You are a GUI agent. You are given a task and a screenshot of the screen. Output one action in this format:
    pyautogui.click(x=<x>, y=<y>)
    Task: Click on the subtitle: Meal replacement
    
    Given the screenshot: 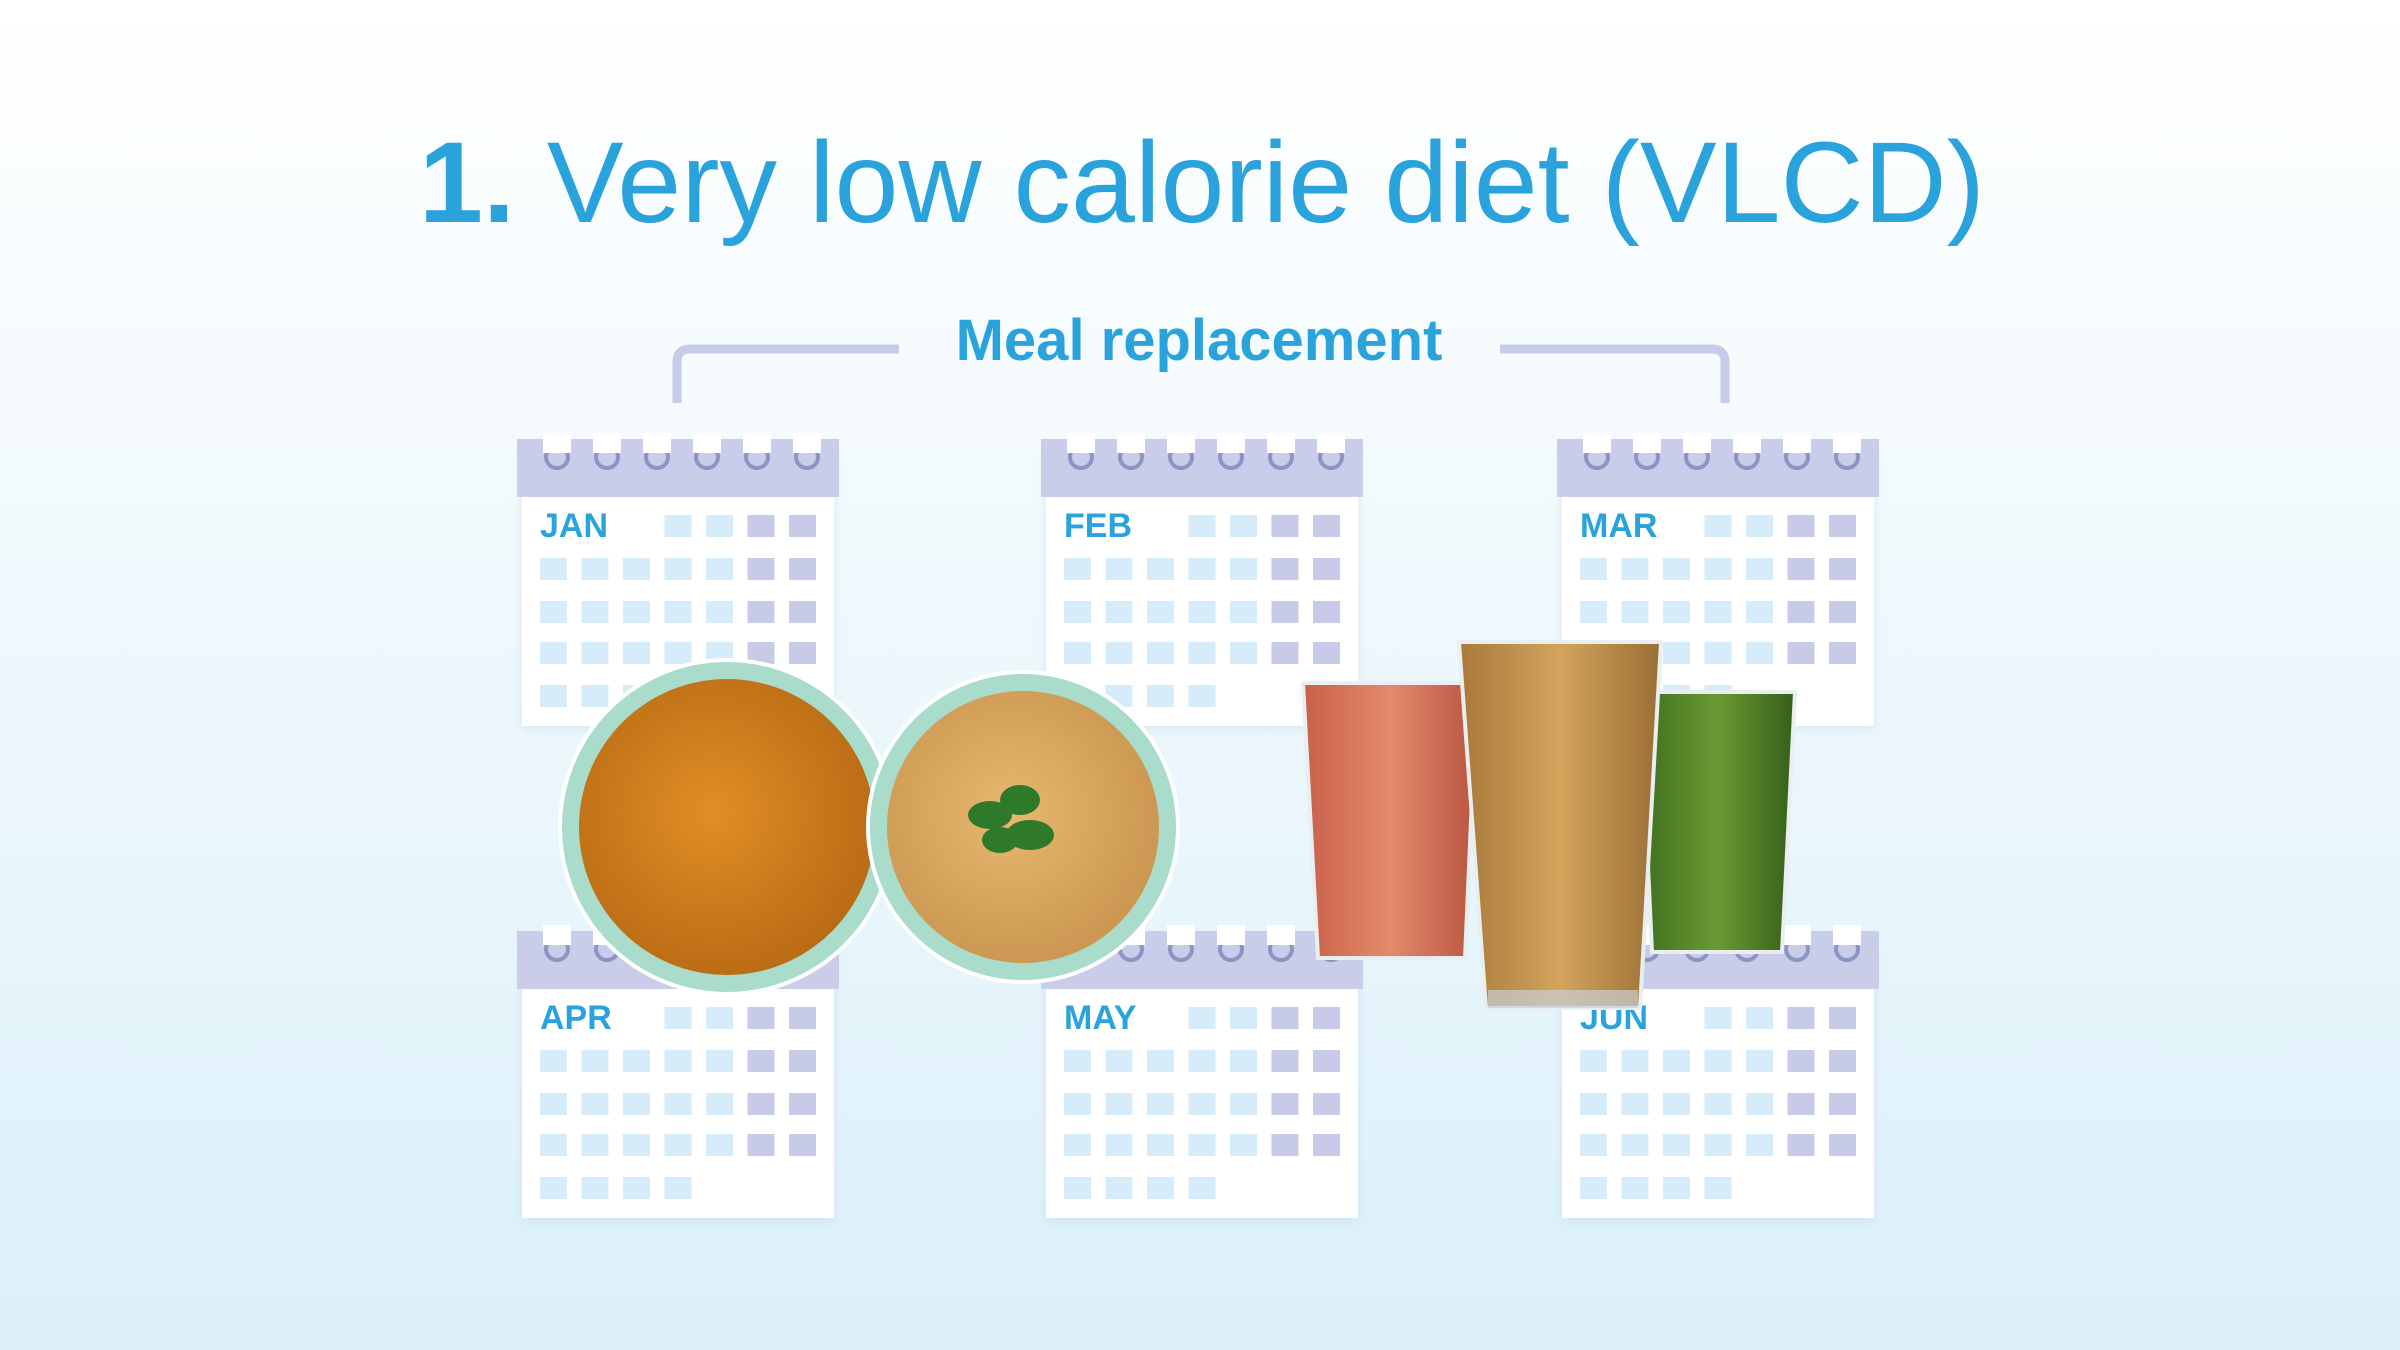 What is the action you would take?
    pyautogui.click(x=1199, y=340)
    